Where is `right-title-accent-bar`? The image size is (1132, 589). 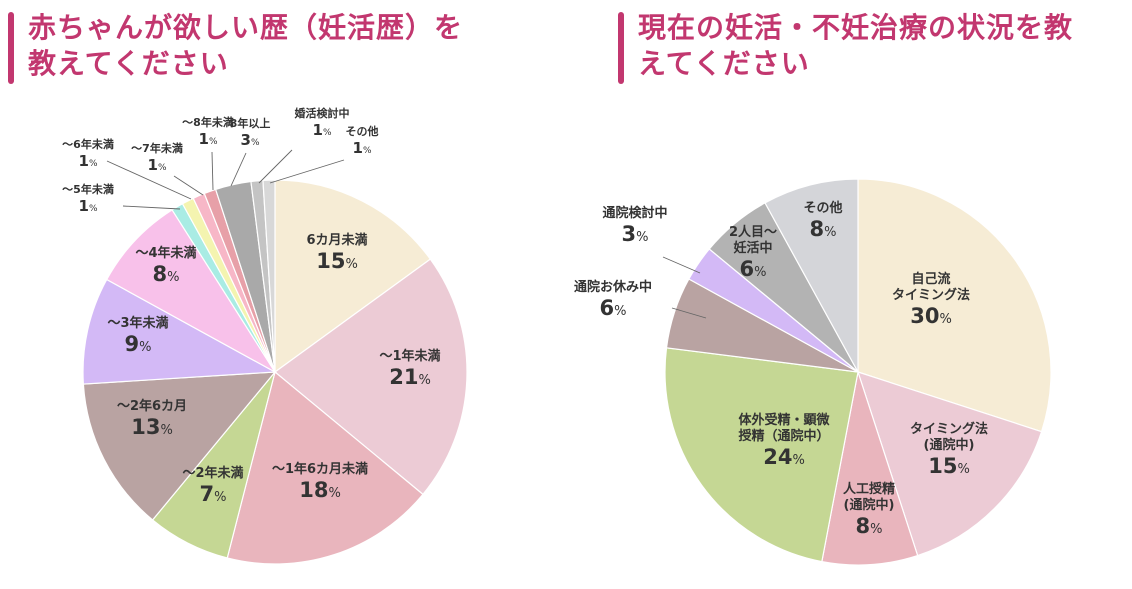 right-title-accent-bar is located at coordinates (621, 48).